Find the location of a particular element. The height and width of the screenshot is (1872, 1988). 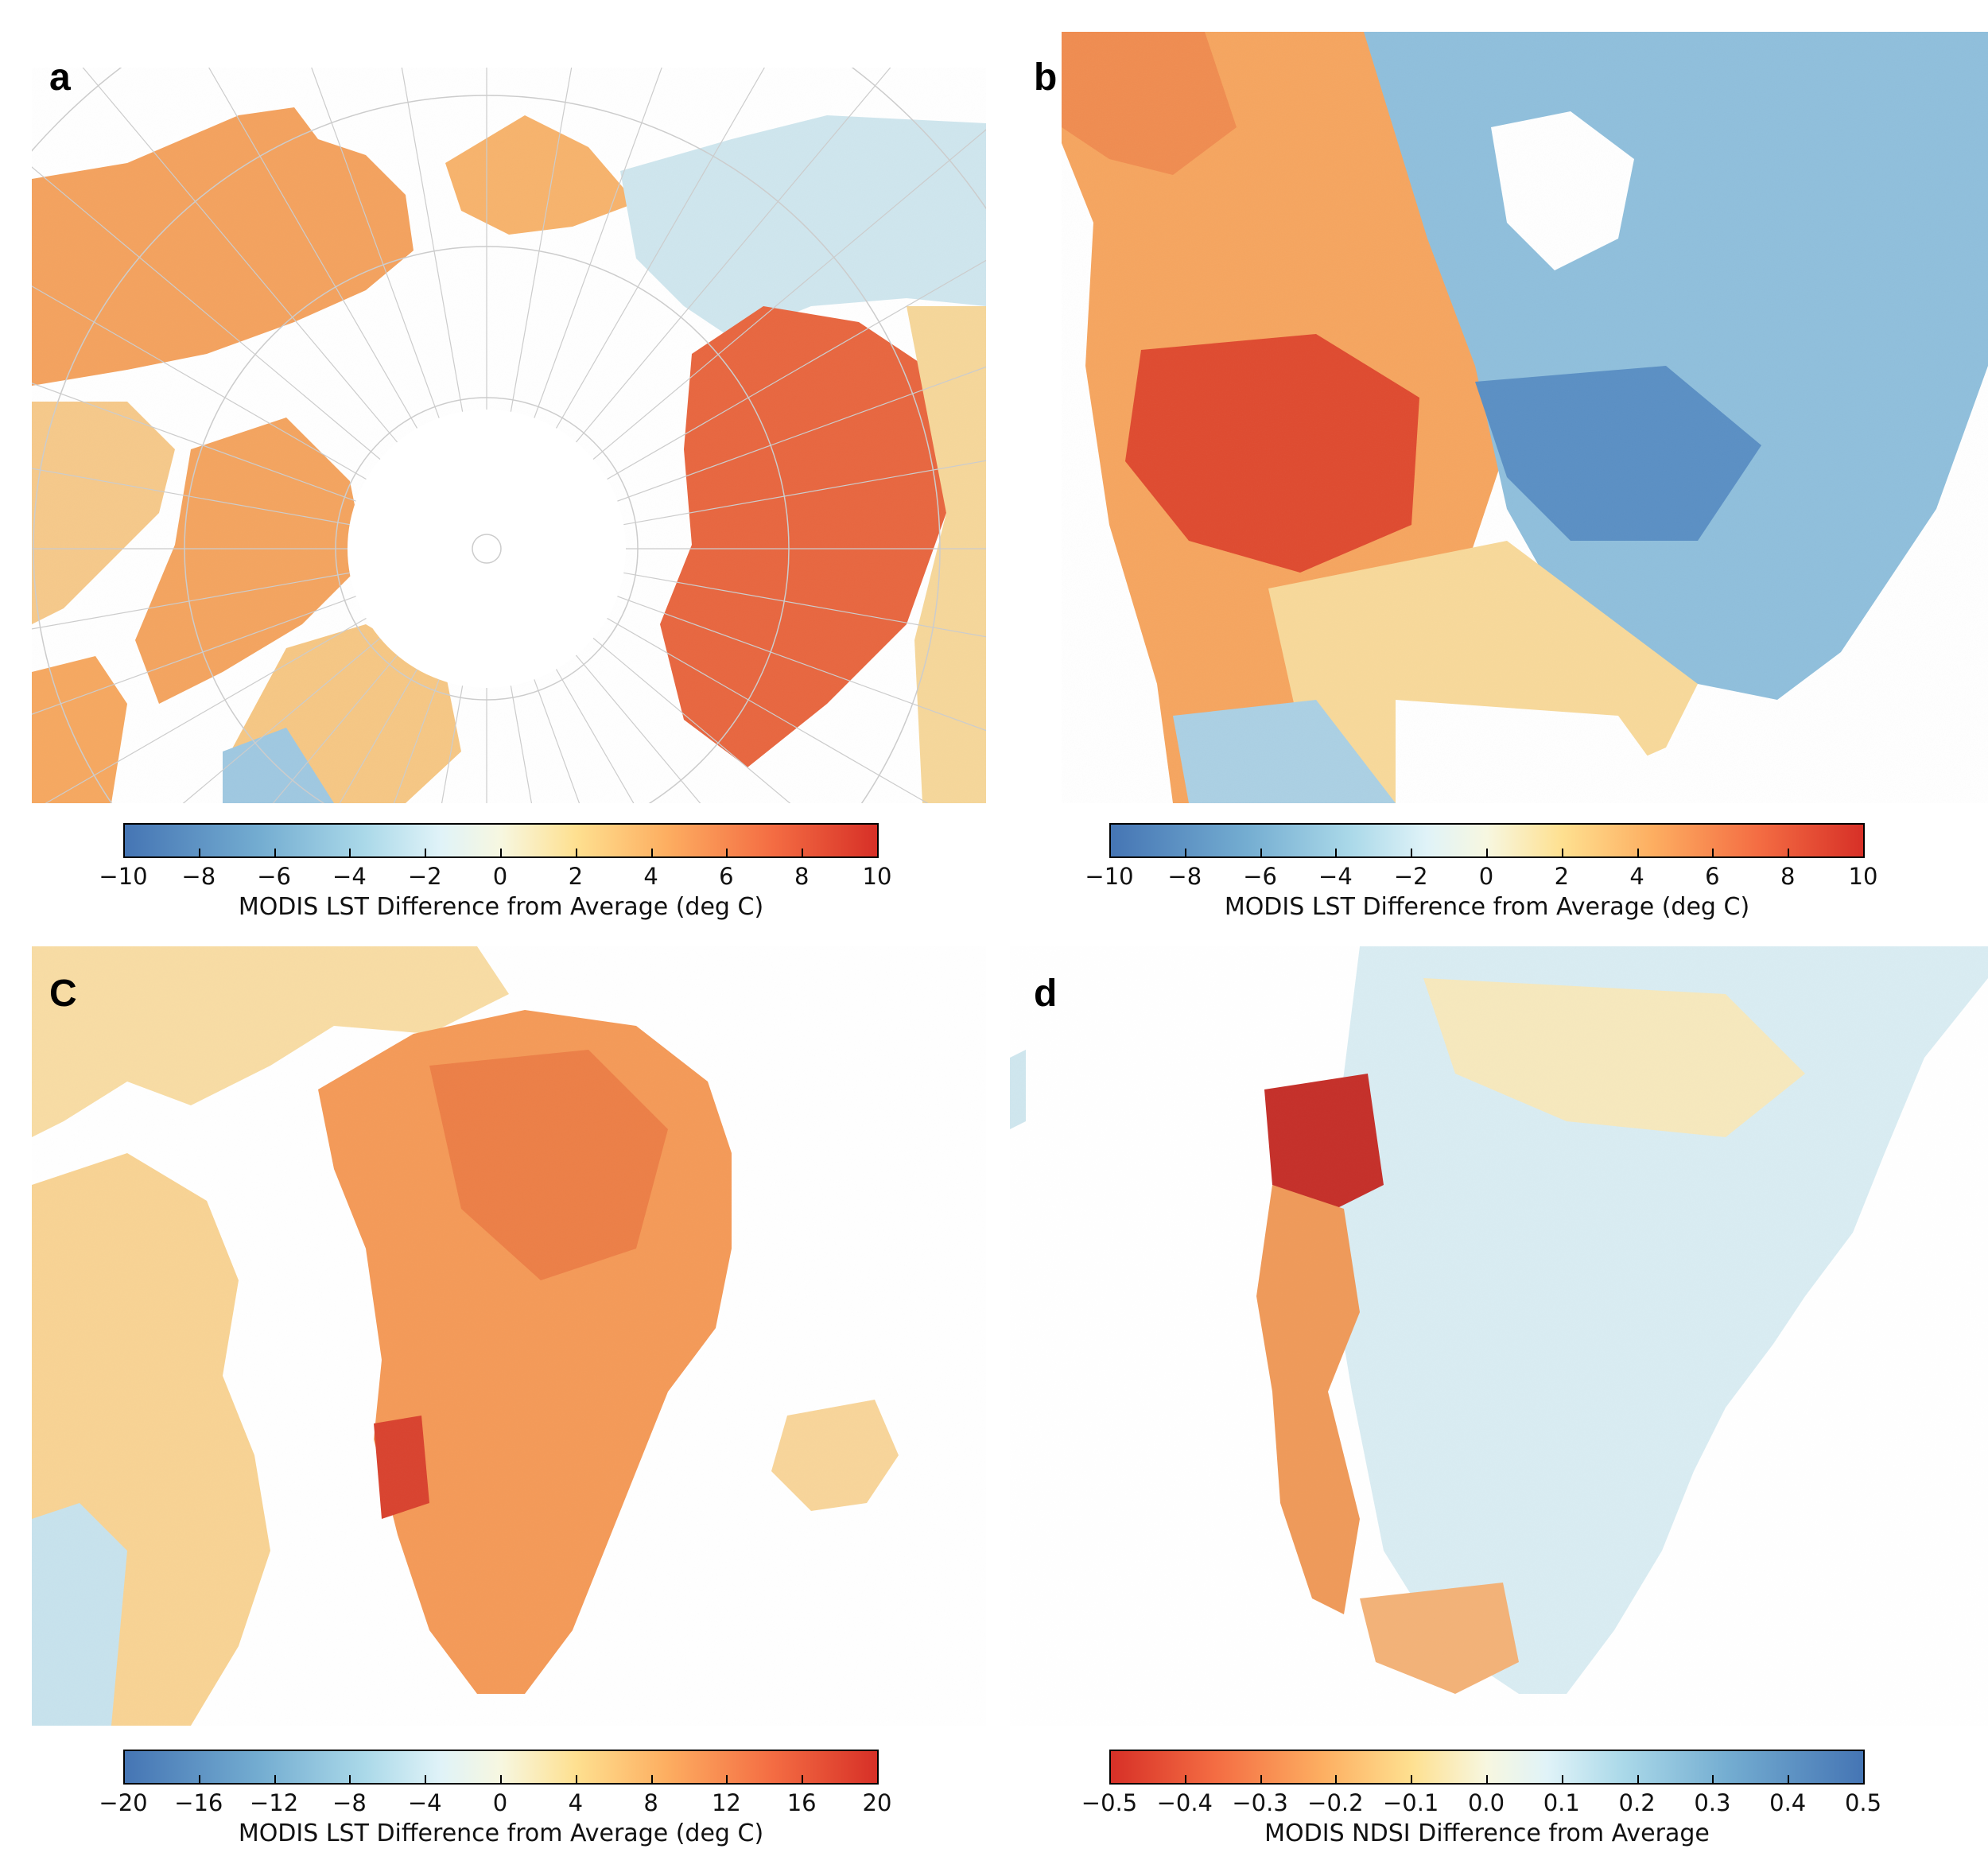

colorbar-tick-label: −0.4 is located at coordinates (1184, 1802).